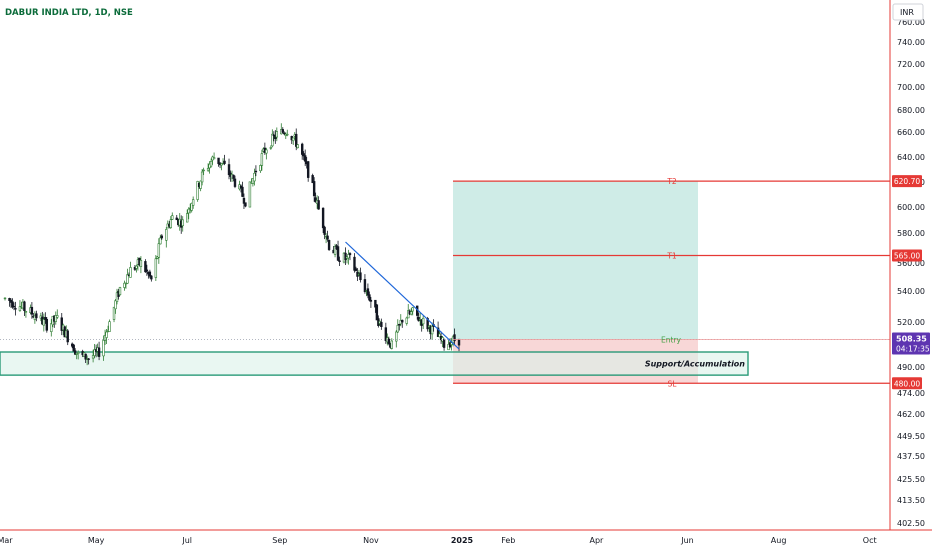  I want to click on price-tick-label: 660.00, so click(911, 132).